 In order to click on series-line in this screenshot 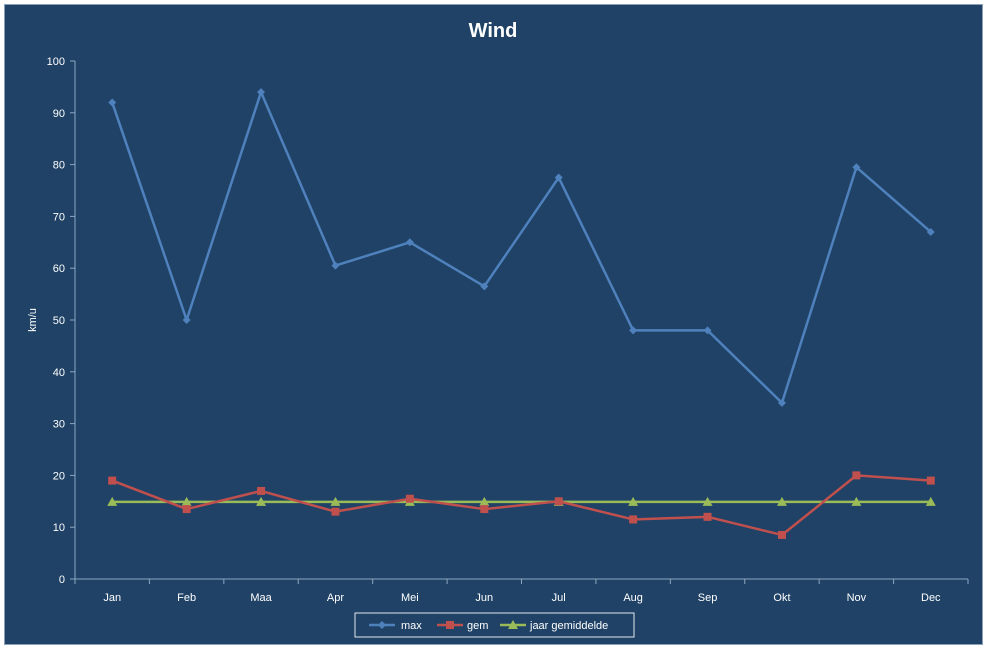, I will do `click(521, 505)`.